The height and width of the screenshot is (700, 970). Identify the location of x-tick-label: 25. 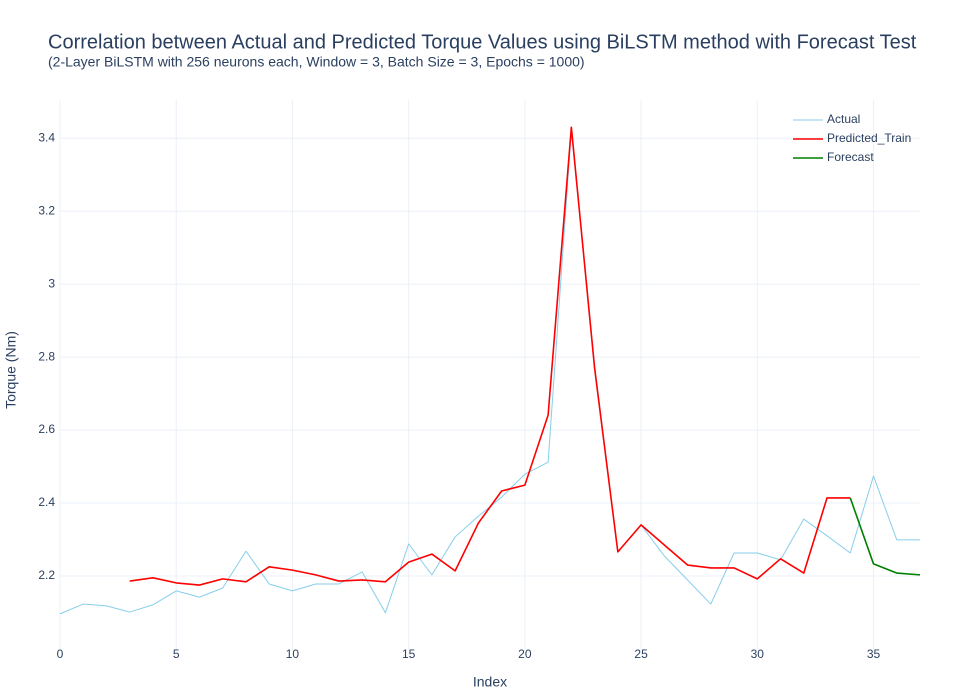
(641, 654).